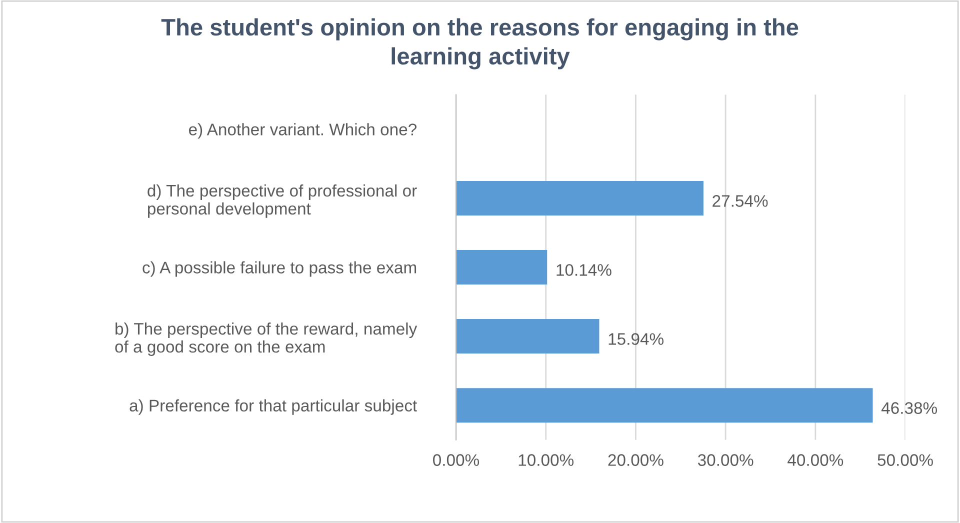 This screenshot has width=960, height=523. Describe the element at coordinates (303, 131) in the screenshot. I see `y-tick-label: e) Another variant. Which one?` at that location.